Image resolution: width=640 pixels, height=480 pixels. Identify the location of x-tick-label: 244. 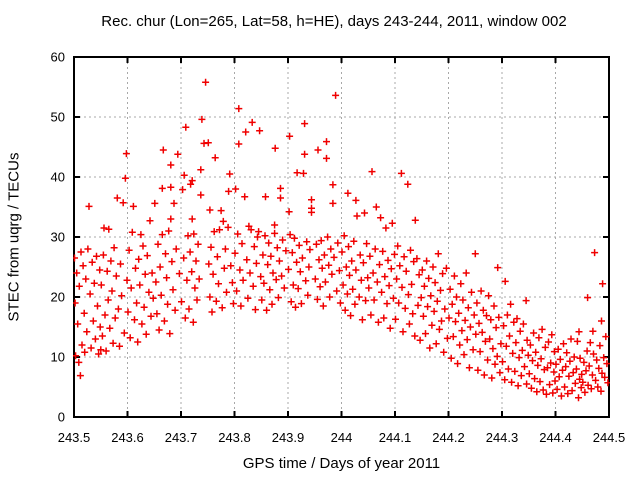
(342, 437).